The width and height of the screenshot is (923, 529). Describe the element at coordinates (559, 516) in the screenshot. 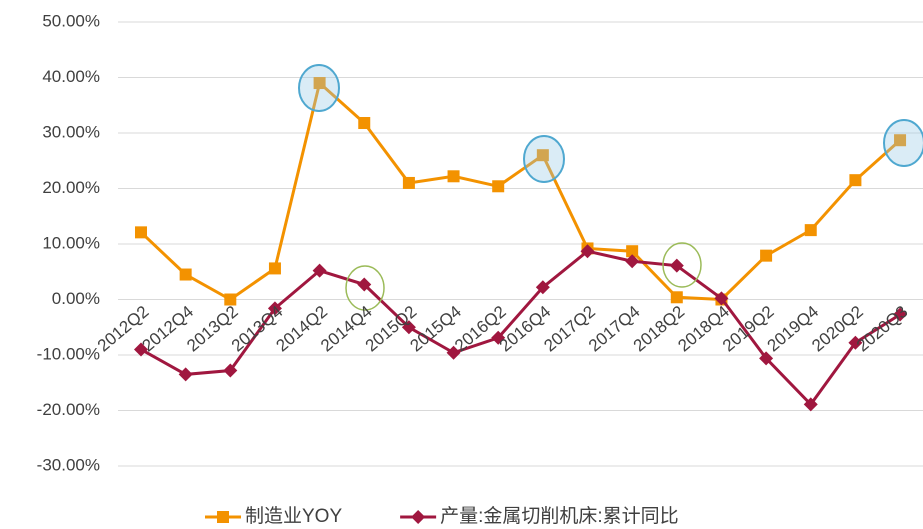

I see `legend-label: 产量:金属切削机床:累计同比` at that location.